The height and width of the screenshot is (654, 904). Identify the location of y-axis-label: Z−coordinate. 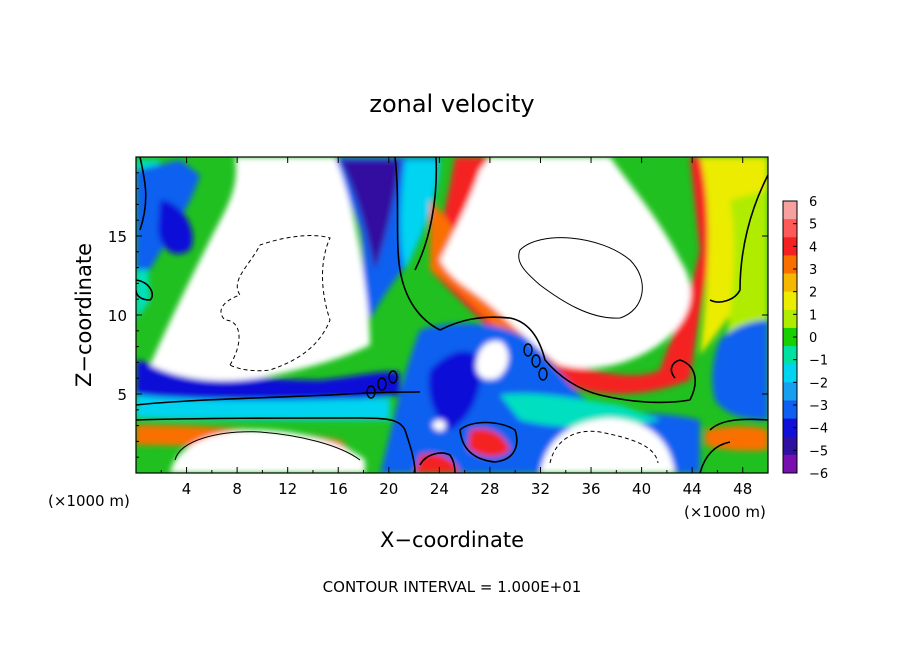
(84, 315).